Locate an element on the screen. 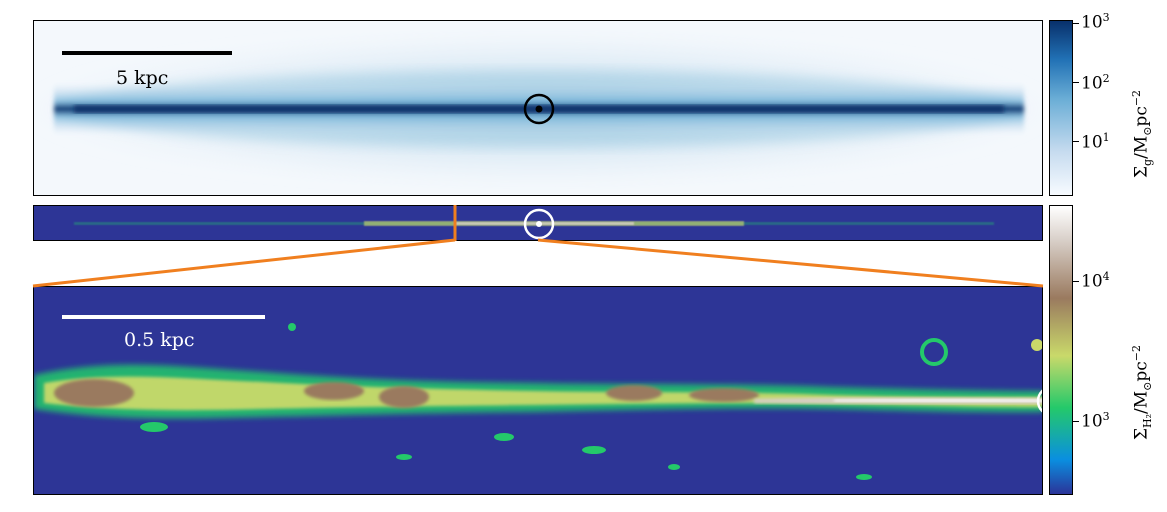 This screenshot has width=1167, height=512. gas-scalebar is located at coordinates (147, 53).